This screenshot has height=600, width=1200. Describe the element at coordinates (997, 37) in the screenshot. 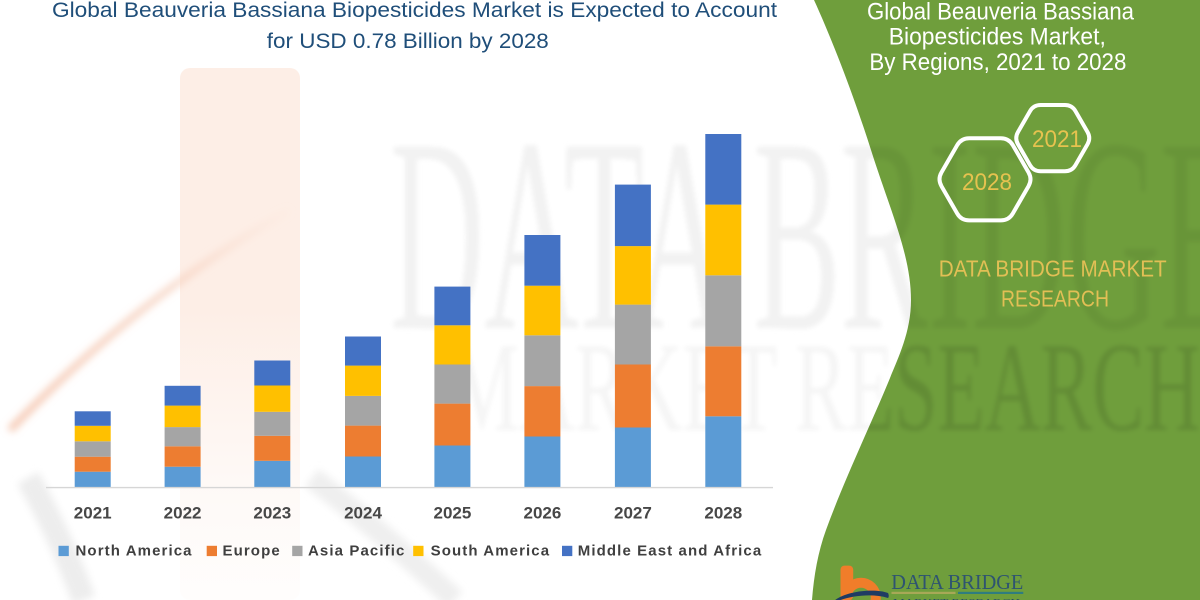

I see `svg-text: Biopesticides Market,` at that location.